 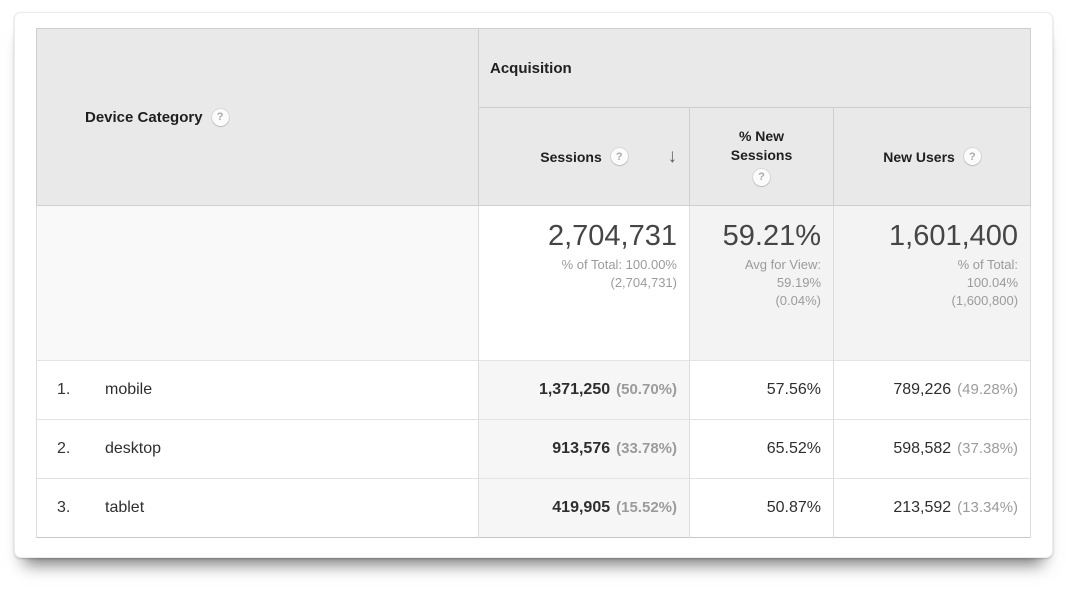 I want to click on new-users-cell: 789,226 (49.28%), so click(x=932, y=390).